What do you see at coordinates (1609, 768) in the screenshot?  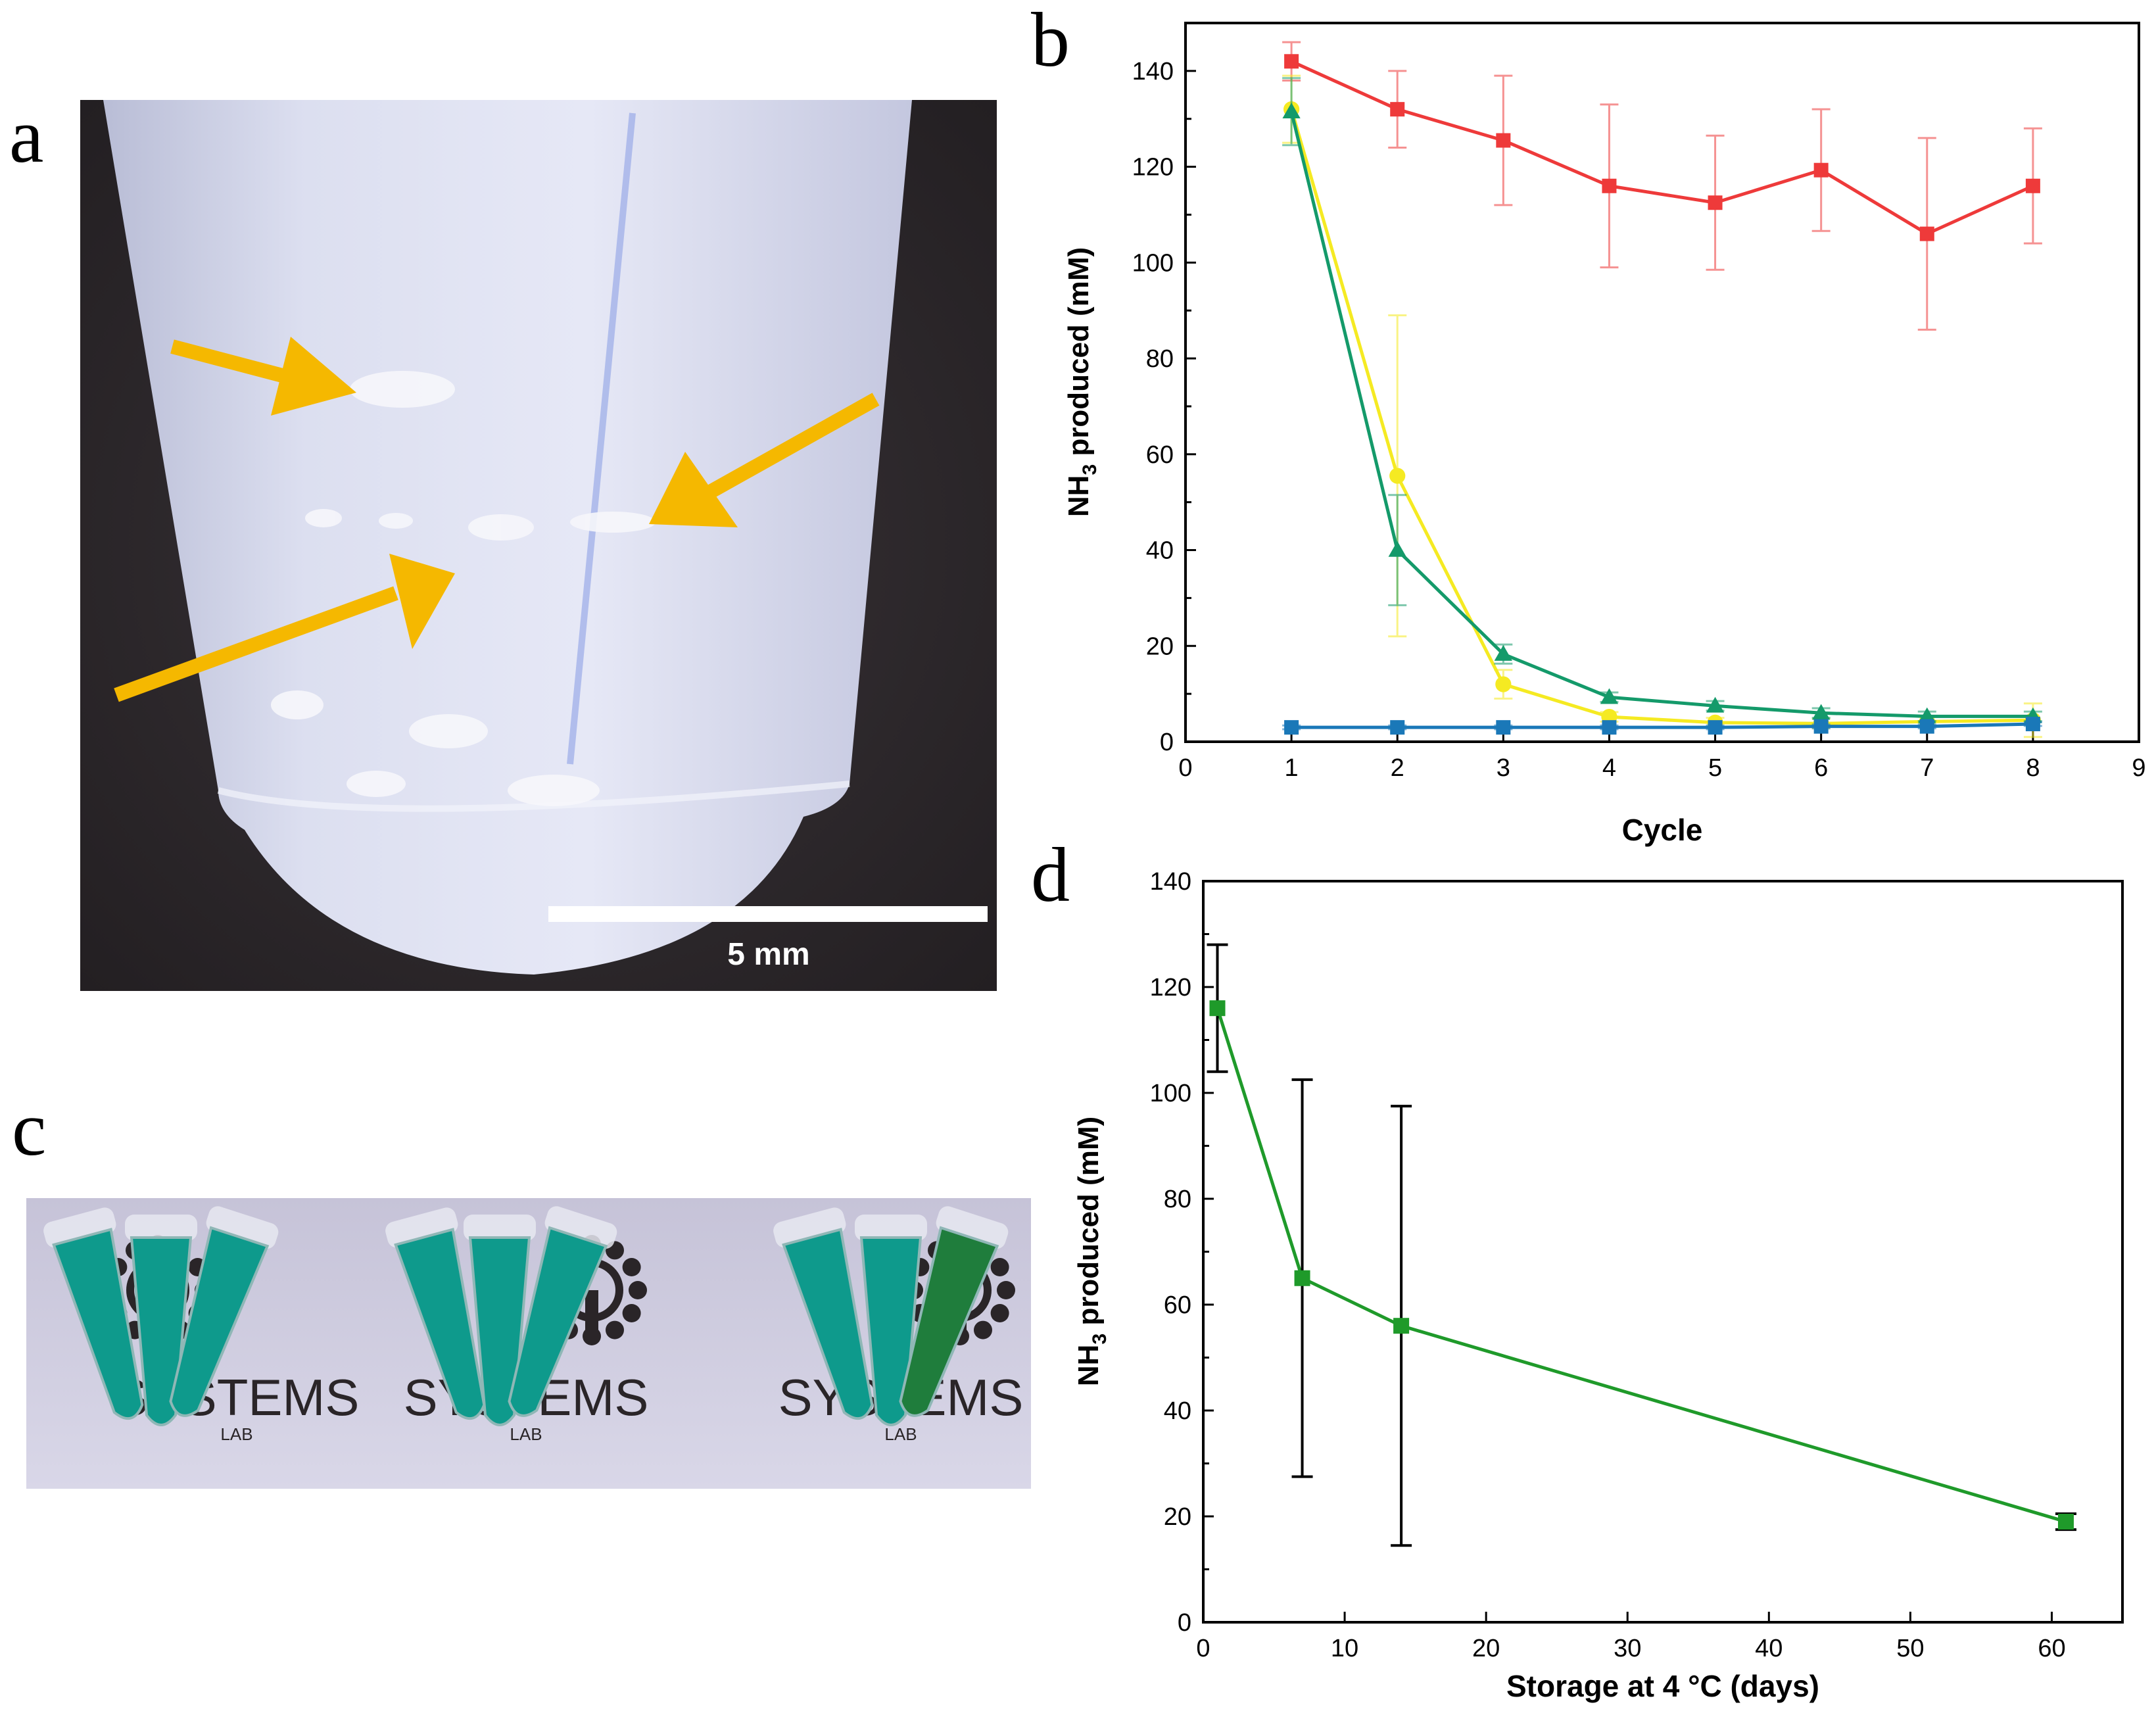 I see `x-tick-label: 4` at bounding box center [1609, 768].